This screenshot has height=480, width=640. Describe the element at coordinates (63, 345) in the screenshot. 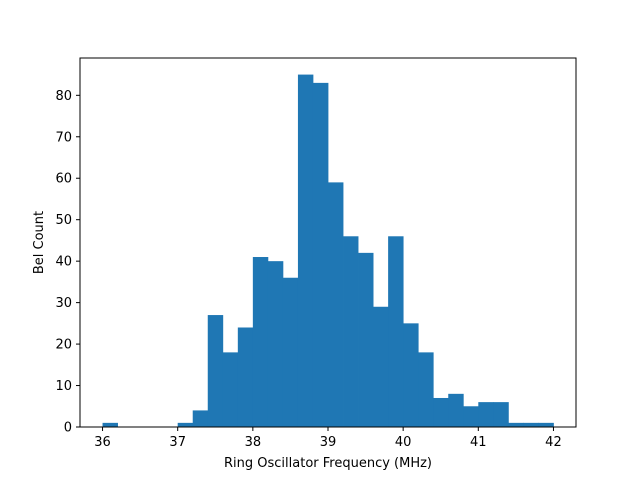

I see `y-tick-label: 20` at that location.